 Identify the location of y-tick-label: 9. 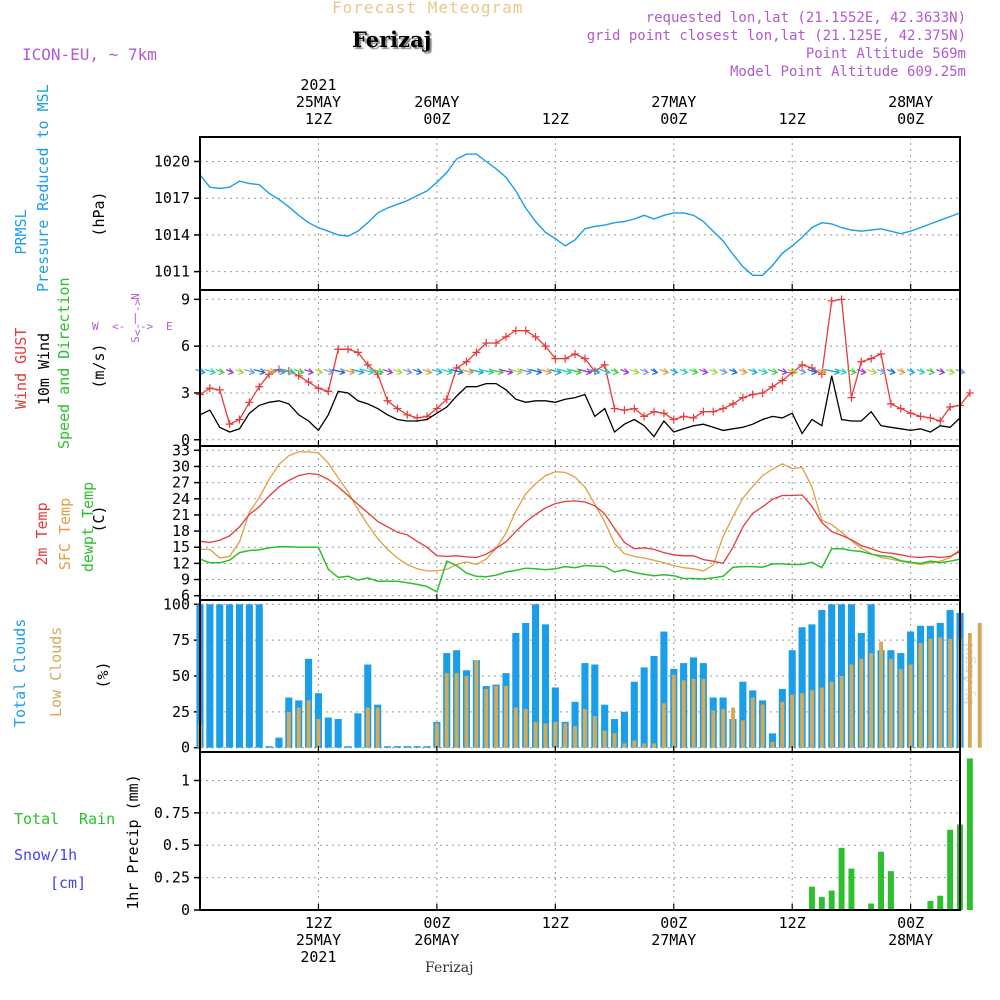
(185, 580).